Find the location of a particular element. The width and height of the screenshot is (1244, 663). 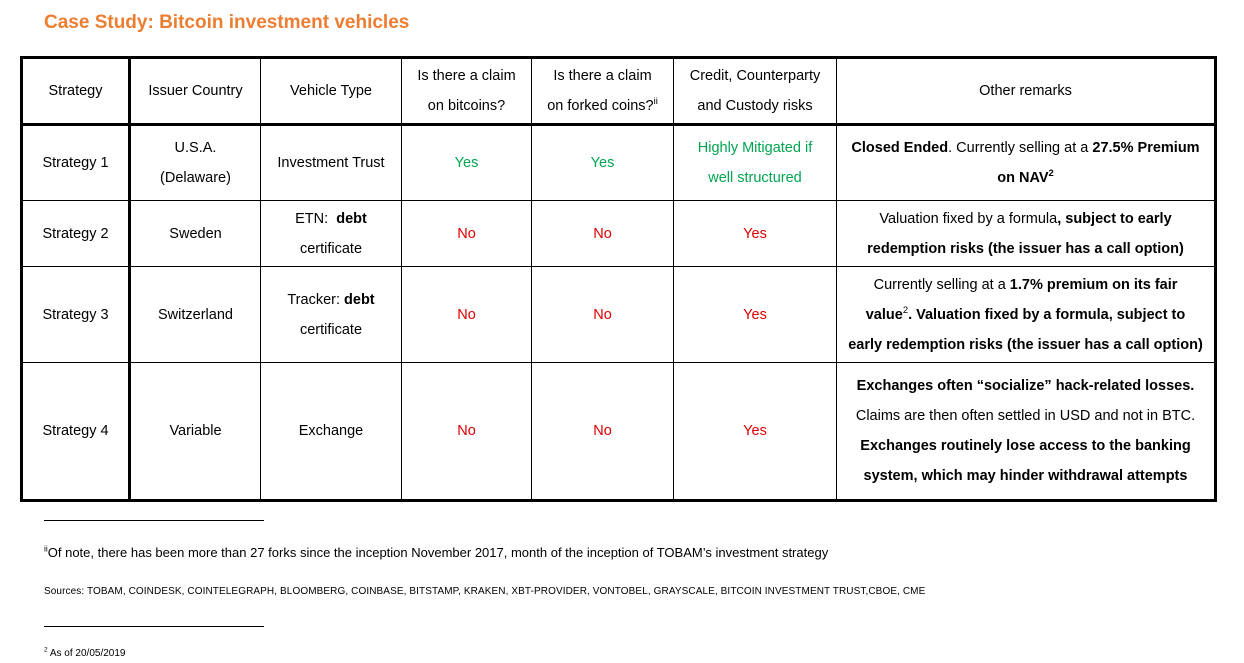

remark-bold: 27.5% Premium is located at coordinates (1146, 148).